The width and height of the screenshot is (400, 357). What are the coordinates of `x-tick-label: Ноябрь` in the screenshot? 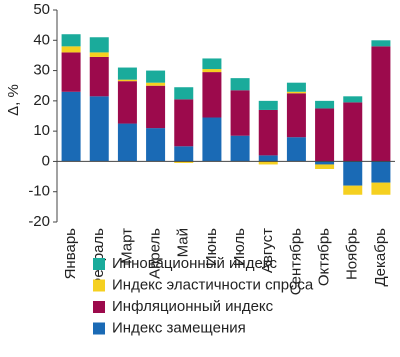 It's located at (352, 254).